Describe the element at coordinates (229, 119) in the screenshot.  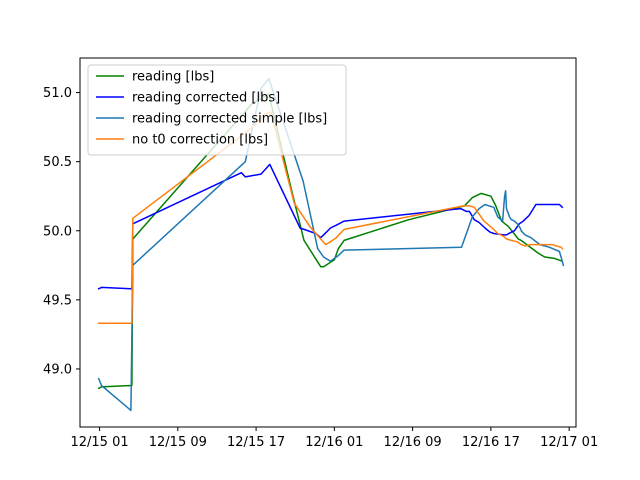
I see `legend-label-3: reading corrected simple [lbs]` at that location.